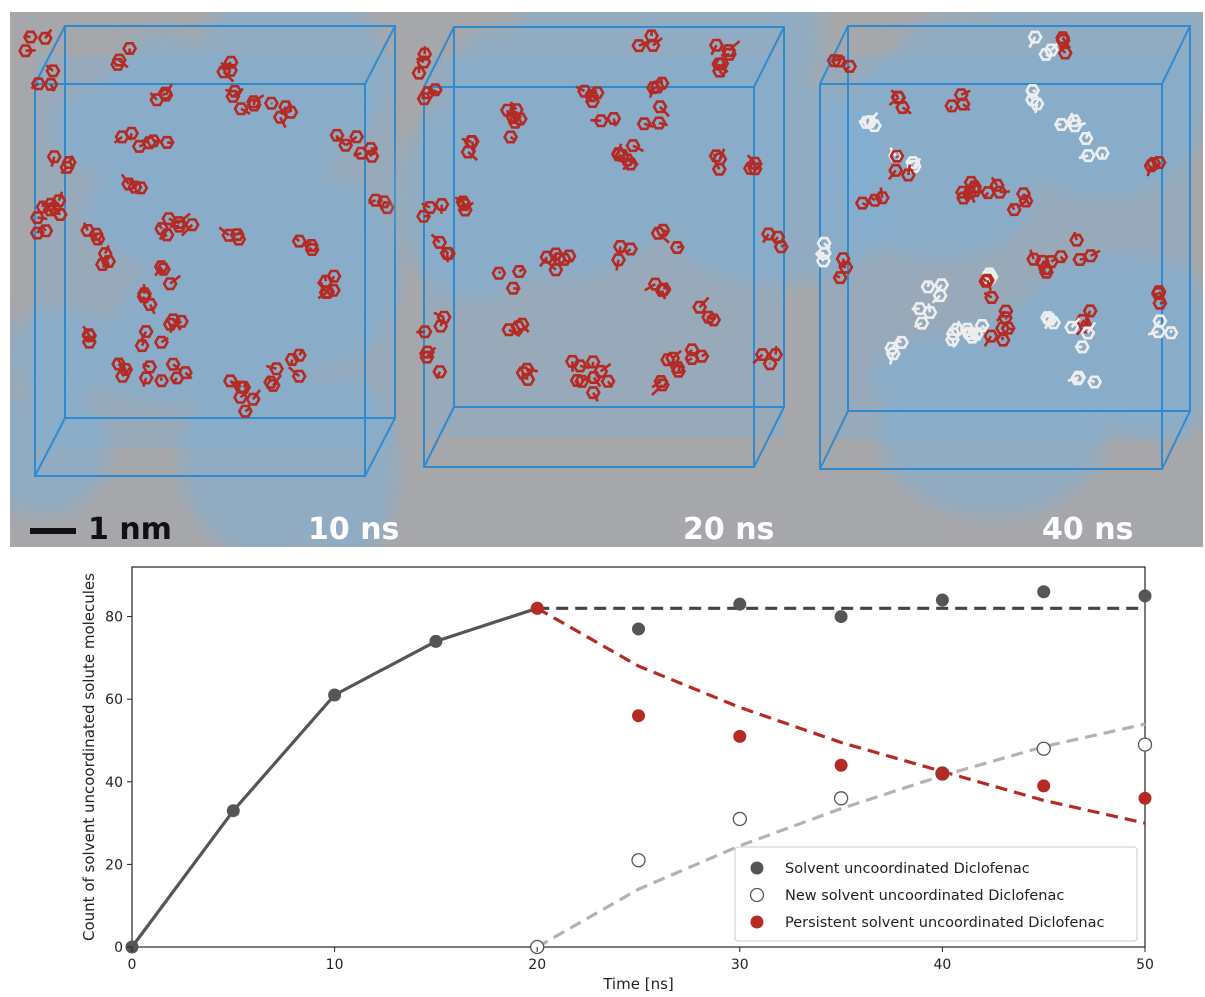  What do you see at coordinates (841, 715) in the screenshot?
I see `trend-line-dashed` at bounding box center [841, 715].